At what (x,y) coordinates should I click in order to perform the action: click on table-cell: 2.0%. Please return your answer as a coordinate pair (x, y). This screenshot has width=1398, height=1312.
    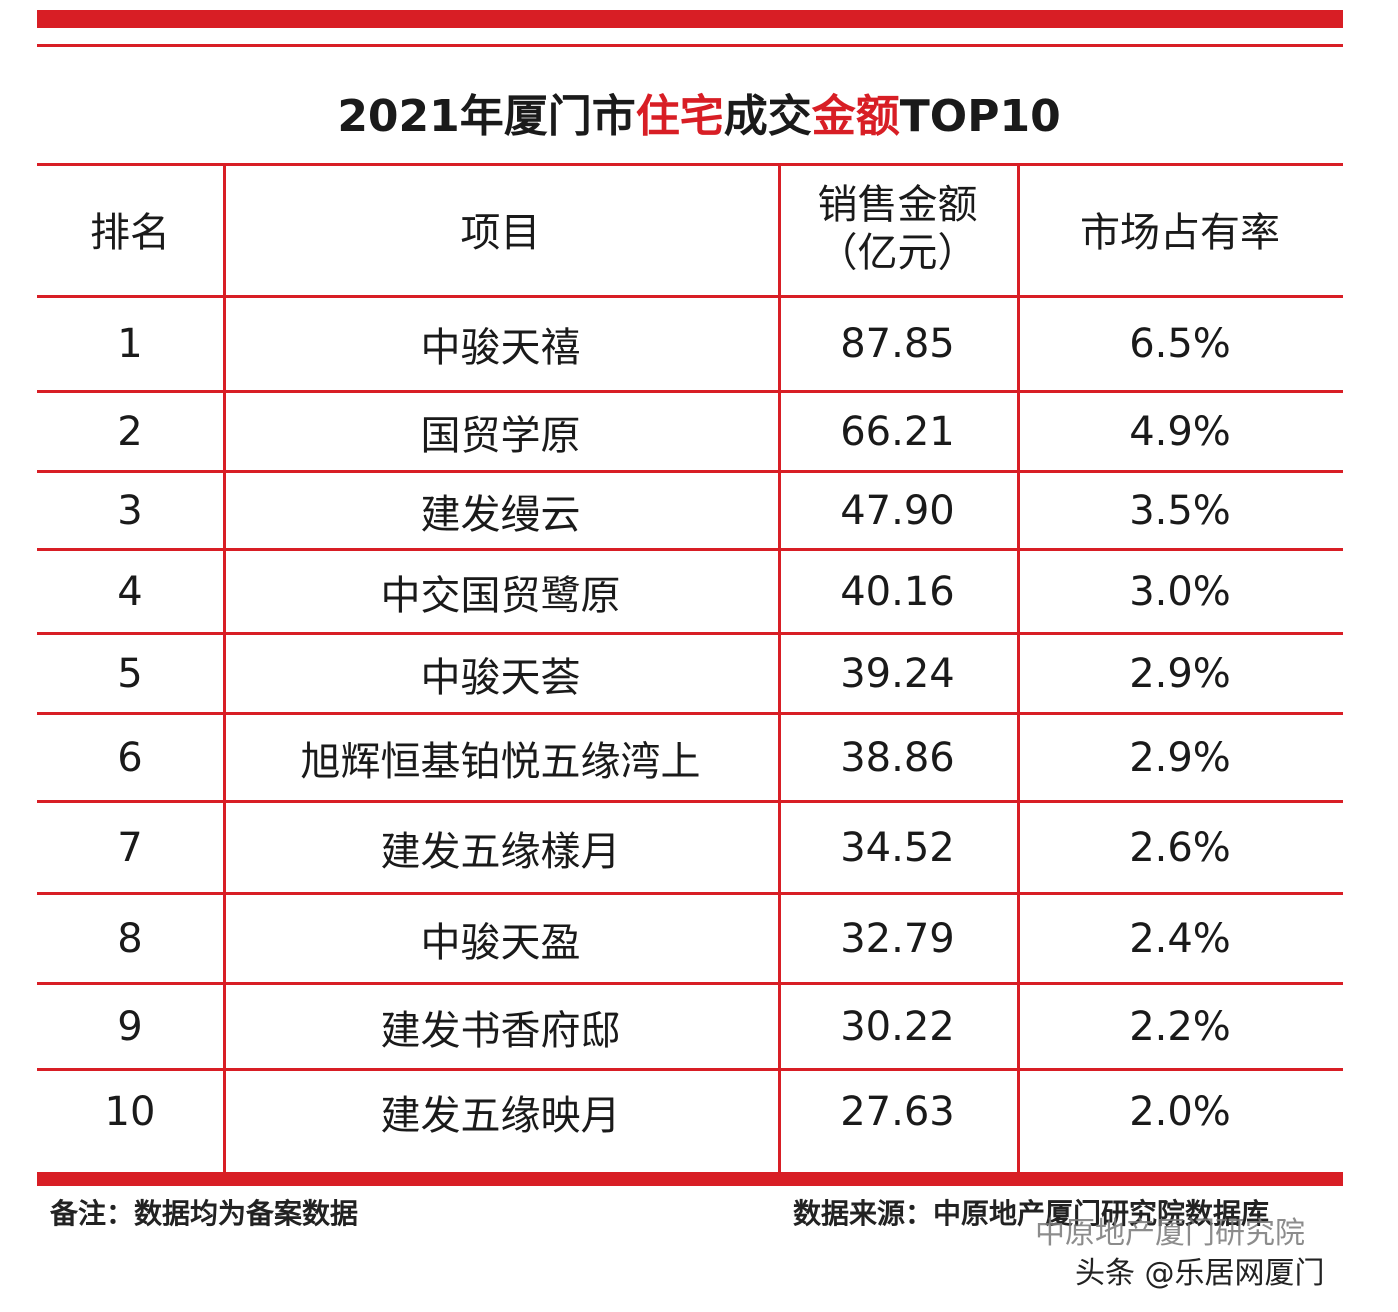
    Looking at the image, I should click on (1180, 1111).